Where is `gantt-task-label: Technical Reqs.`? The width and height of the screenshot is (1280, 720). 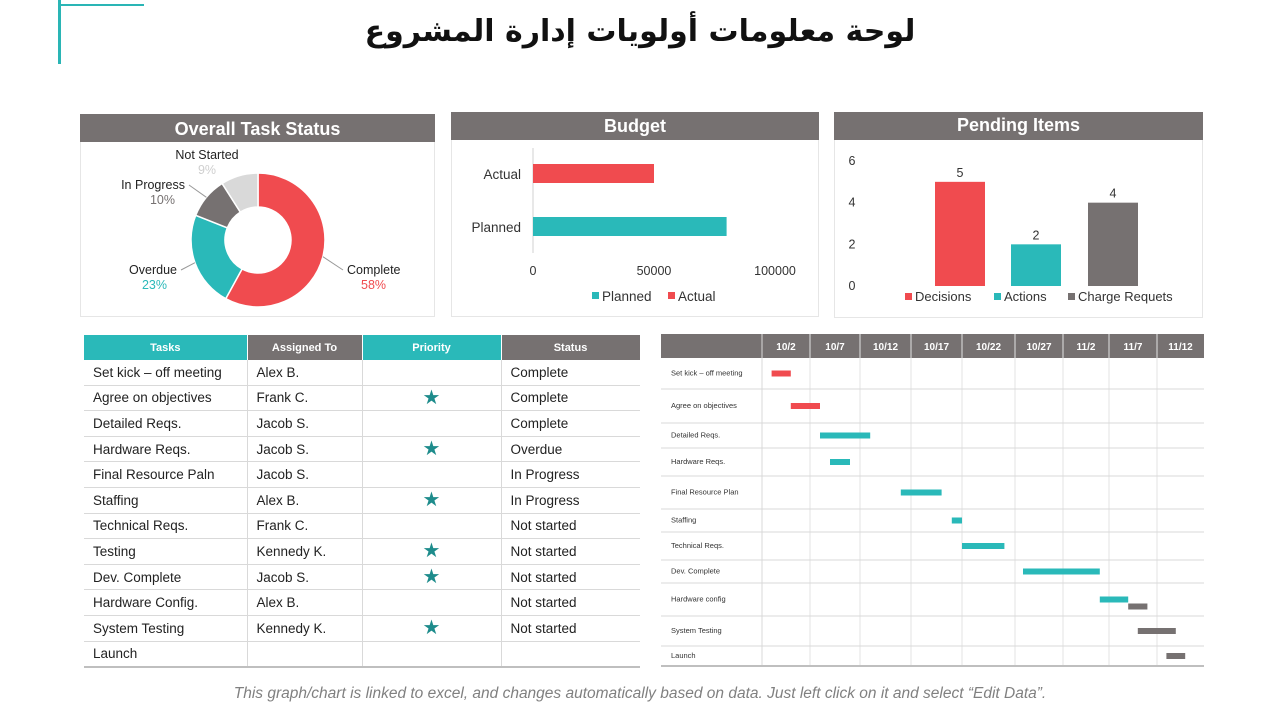
gantt-task-label: Technical Reqs. is located at coordinates (697, 545).